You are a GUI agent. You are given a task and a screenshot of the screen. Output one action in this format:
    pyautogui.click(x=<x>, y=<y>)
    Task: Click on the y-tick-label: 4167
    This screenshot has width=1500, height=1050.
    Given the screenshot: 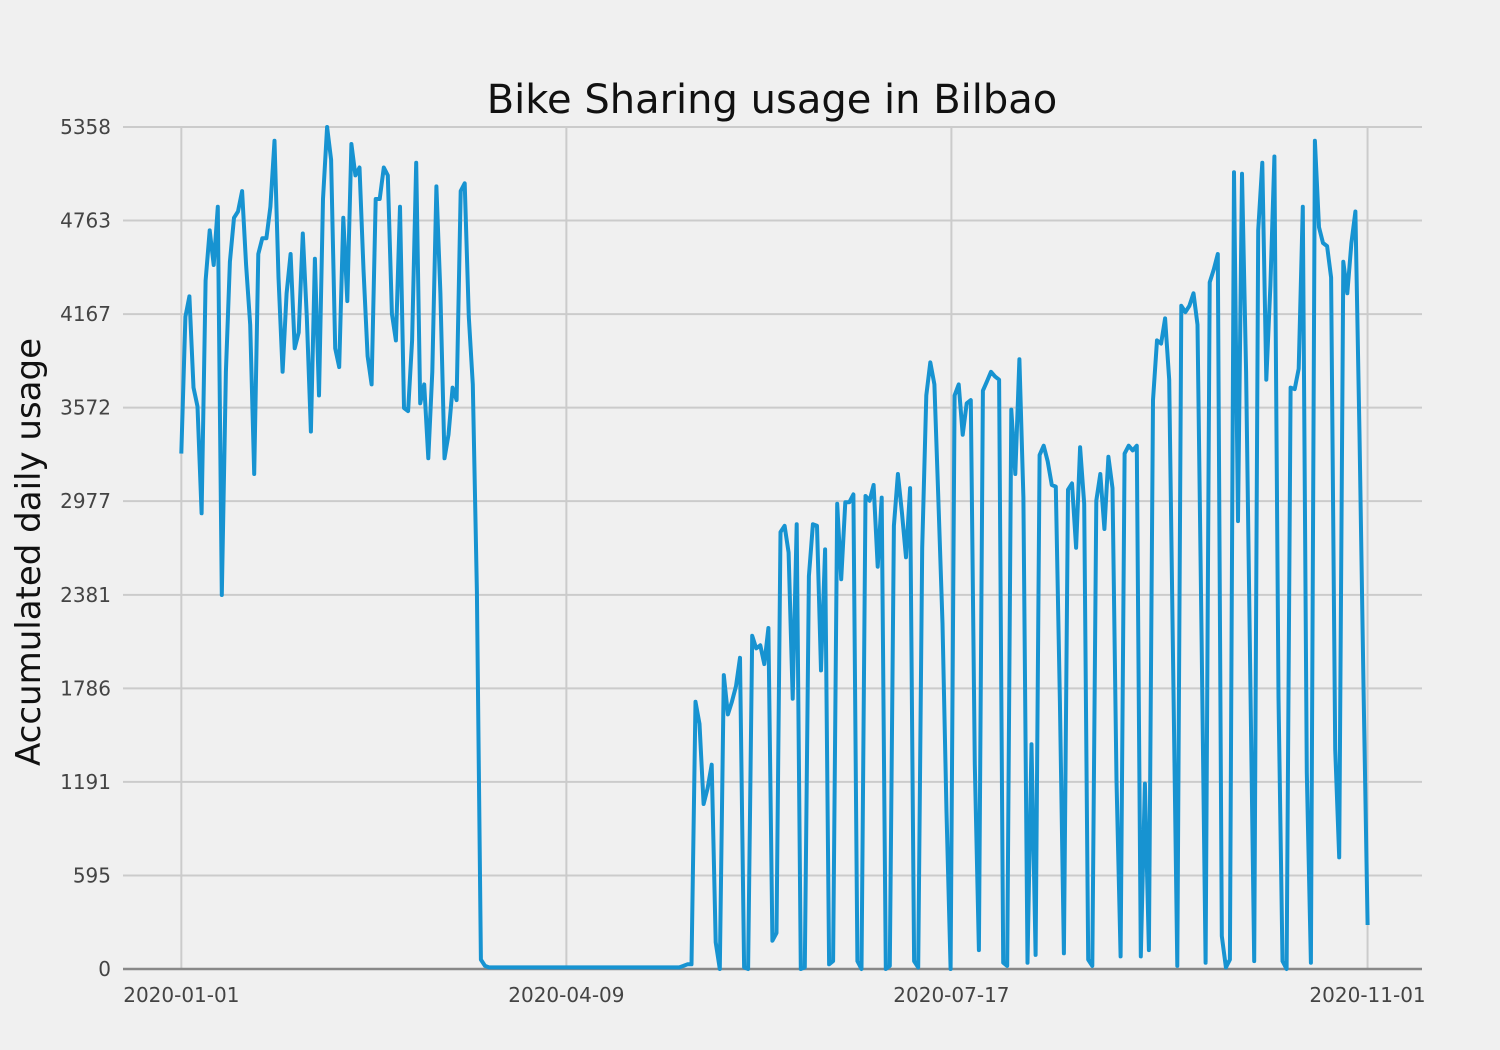 What is the action you would take?
    pyautogui.click(x=85, y=314)
    